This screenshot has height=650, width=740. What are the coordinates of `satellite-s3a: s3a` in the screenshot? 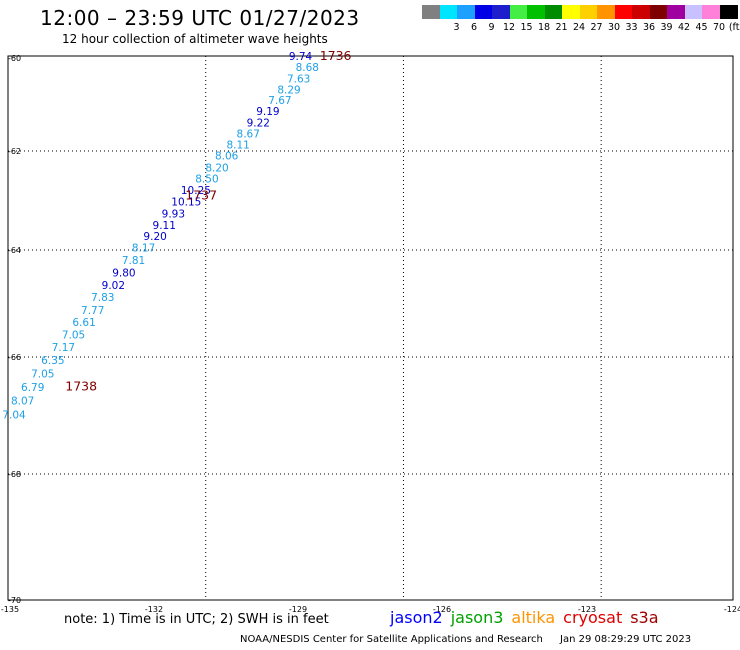 It's located at (644, 617).